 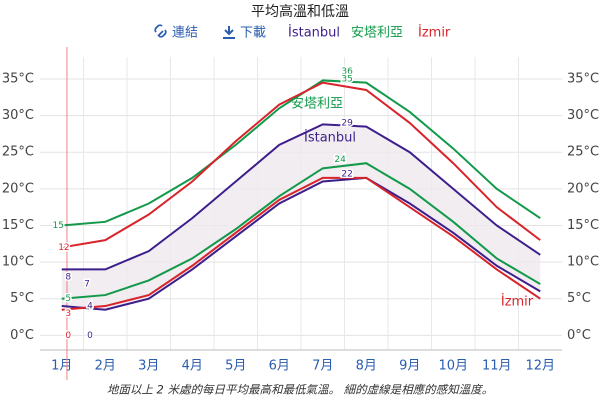 What do you see at coordinates (347, 72) in the screenshot?
I see `annotation: 36` at bounding box center [347, 72].